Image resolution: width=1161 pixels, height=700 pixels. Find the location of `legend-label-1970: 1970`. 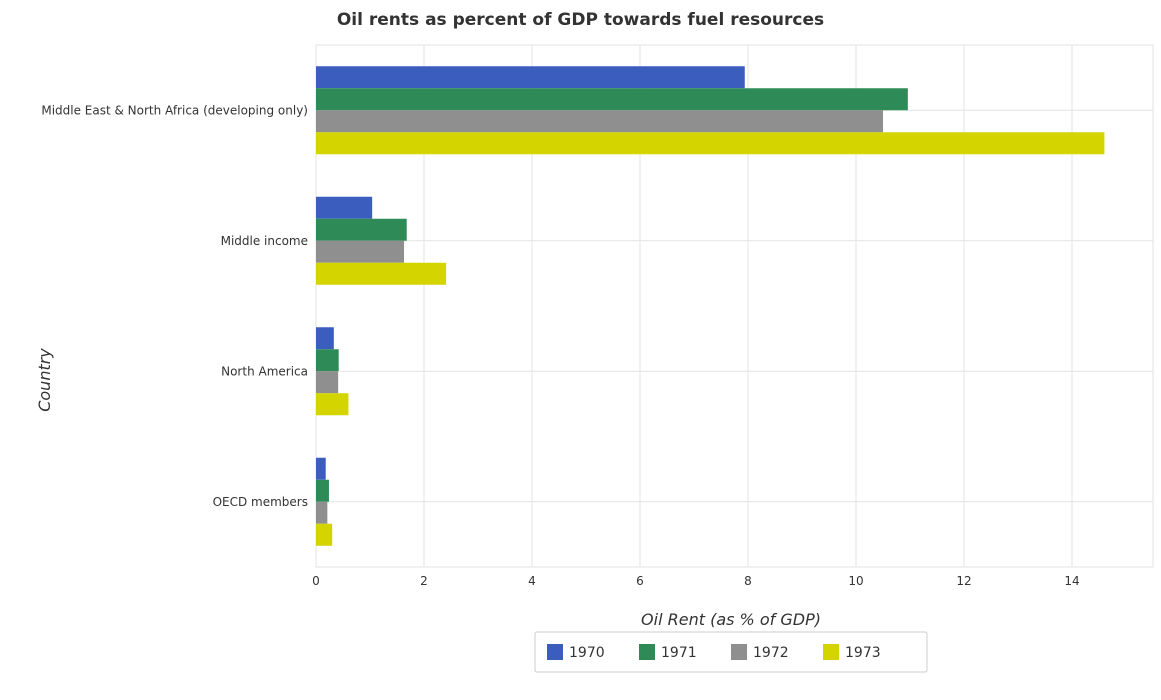

legend-label-1970: 1970 is located at coordinates (587, 653).